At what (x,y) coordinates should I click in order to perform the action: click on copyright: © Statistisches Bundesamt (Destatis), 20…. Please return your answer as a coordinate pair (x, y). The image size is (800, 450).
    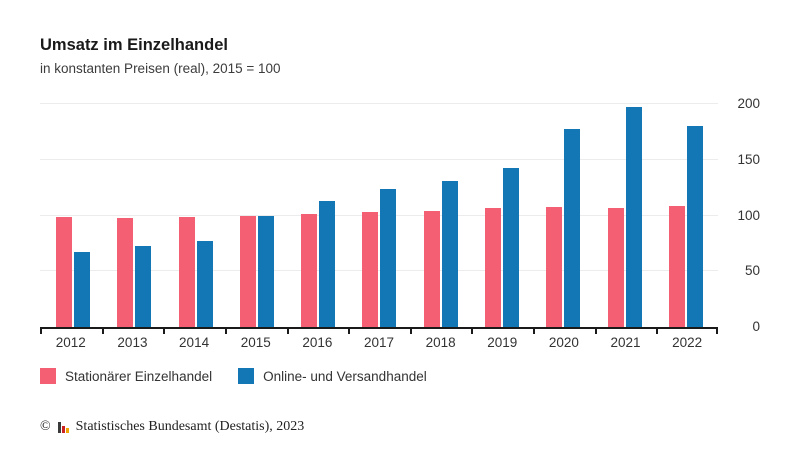
    Looking at the image, I should click on (172, 427).